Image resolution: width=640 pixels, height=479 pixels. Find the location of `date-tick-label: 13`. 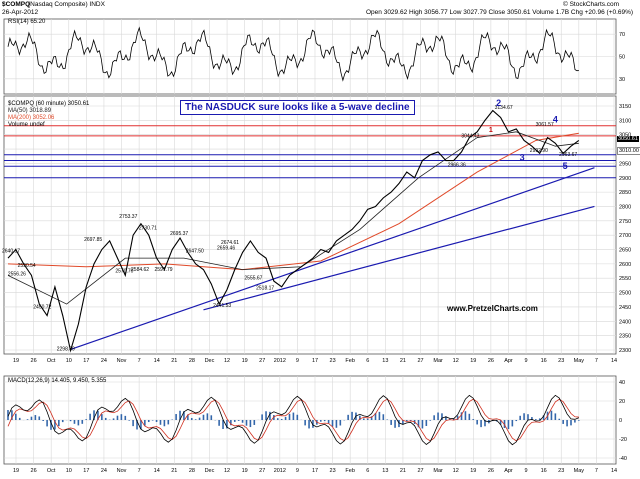

date-tick-label: 13 is located at coordinates (385, 361).